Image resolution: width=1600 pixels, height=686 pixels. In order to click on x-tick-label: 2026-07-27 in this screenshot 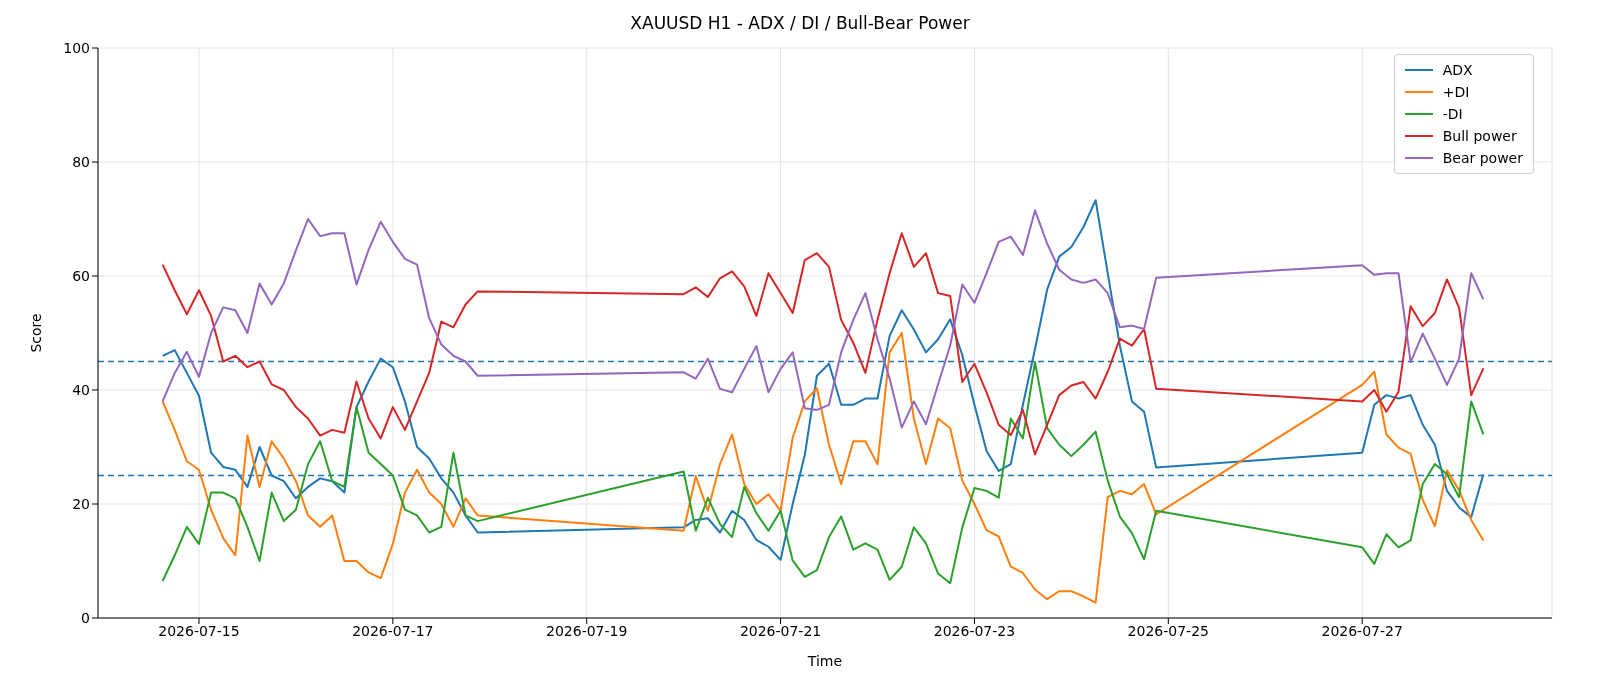, I will do `click(1362, 630)`.